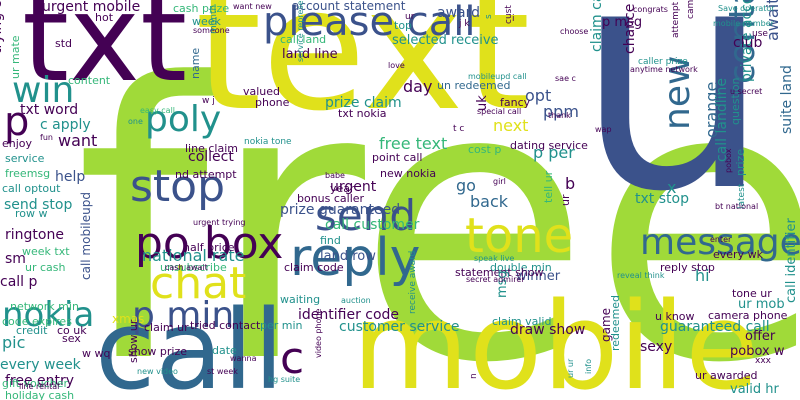  Describe the element at coordinates (459, 129) in the screenshot. I see `word: t c` at that location.